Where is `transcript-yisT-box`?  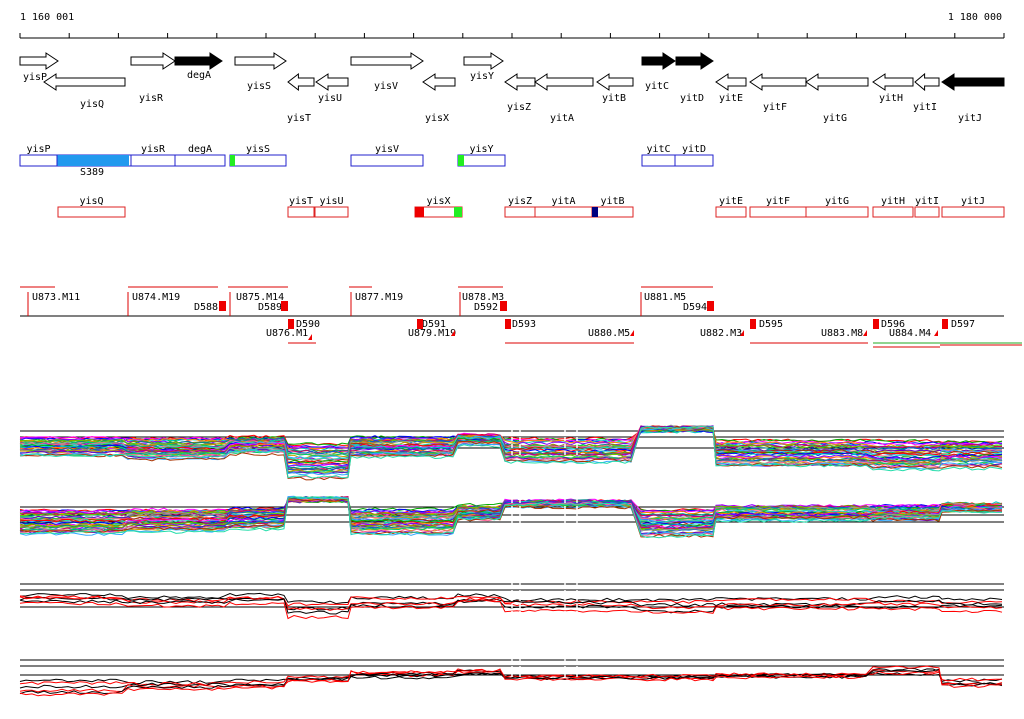 transcript-yisT-box is located at coordinates (301, 212).